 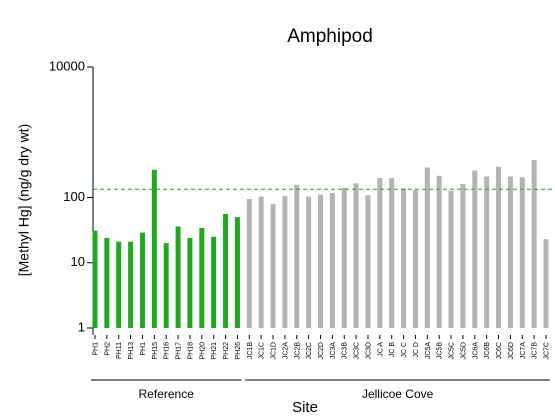 What do you see at coordinates (297, 350) in the screenshot?
I see `x-tick-label: JC2B` at bounding box center [297, 350].